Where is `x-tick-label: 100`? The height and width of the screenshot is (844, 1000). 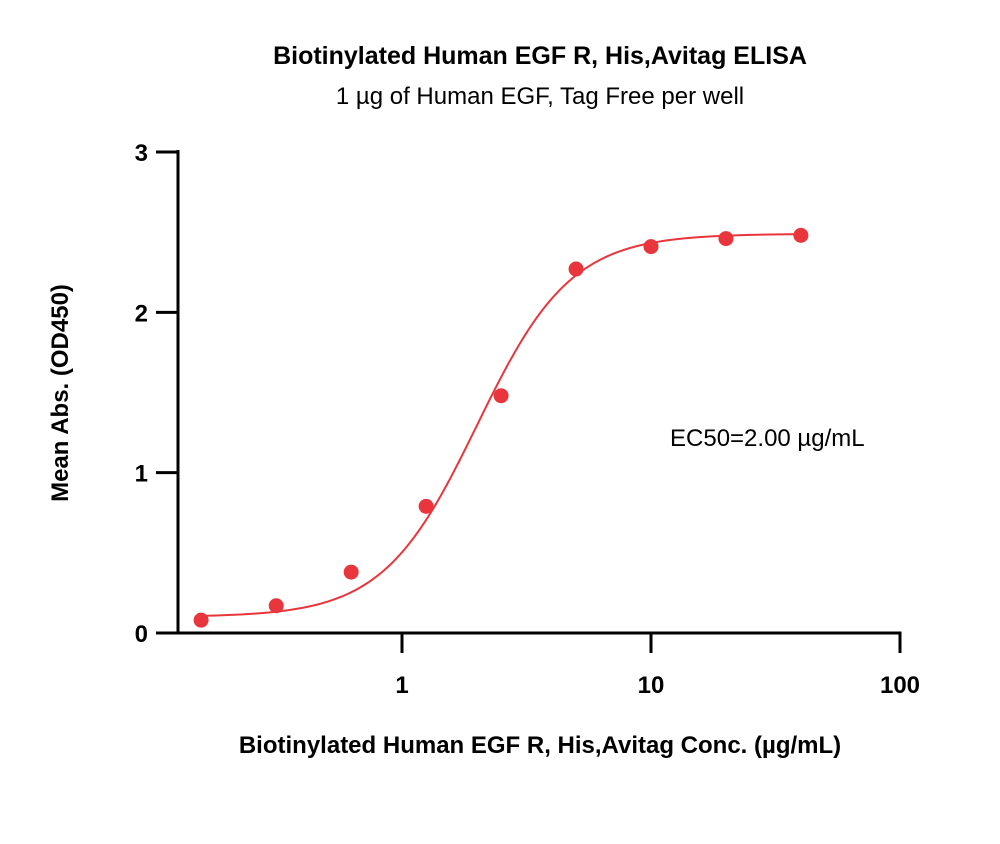
x-tick-label: 100 is located at coordinates (900, 685).